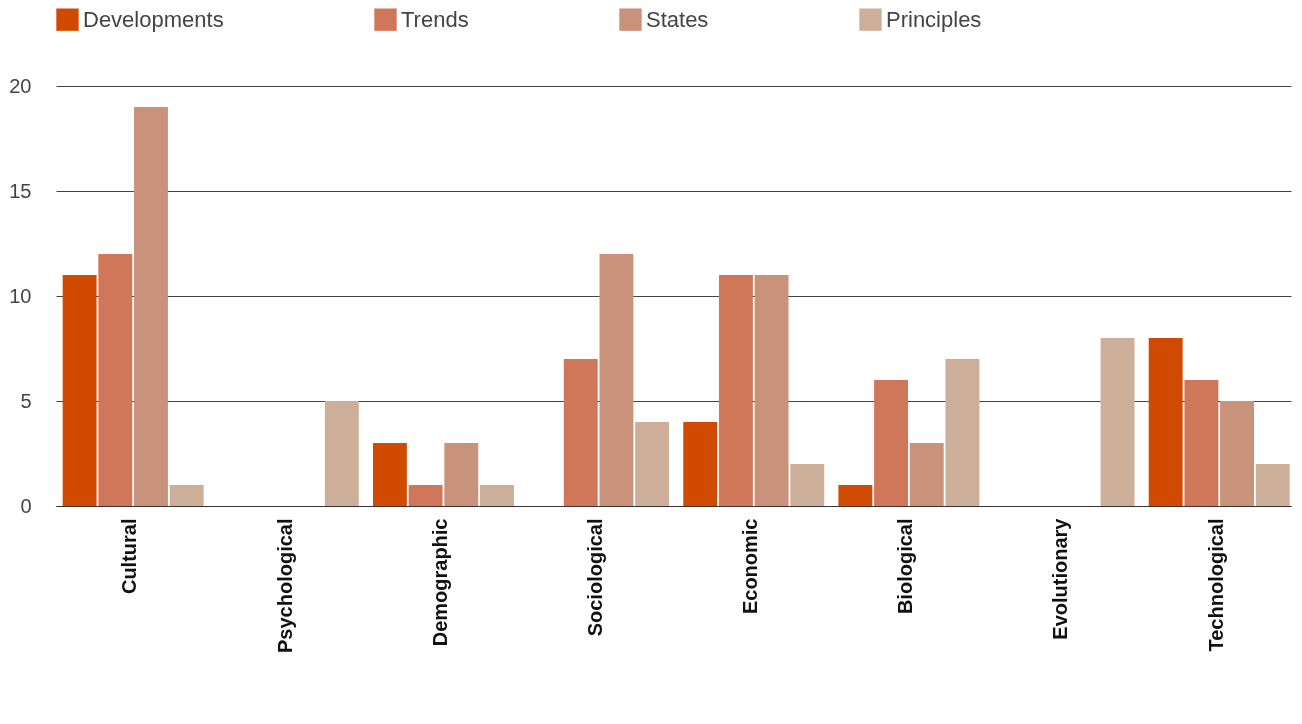 The height and width of the screenshot is (724, 1302). Describe the element at coordinates (439, 582) in the screenshot. I see `x-tick-label: Demographic` at that location.